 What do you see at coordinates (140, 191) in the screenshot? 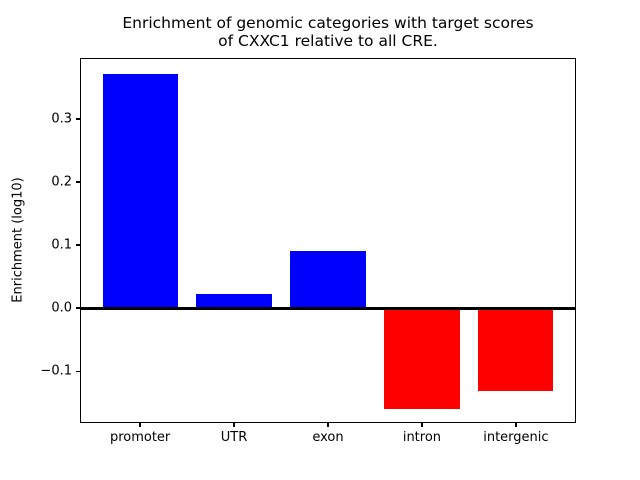
I see `bar-promoter` at bounding box center [140, 191].